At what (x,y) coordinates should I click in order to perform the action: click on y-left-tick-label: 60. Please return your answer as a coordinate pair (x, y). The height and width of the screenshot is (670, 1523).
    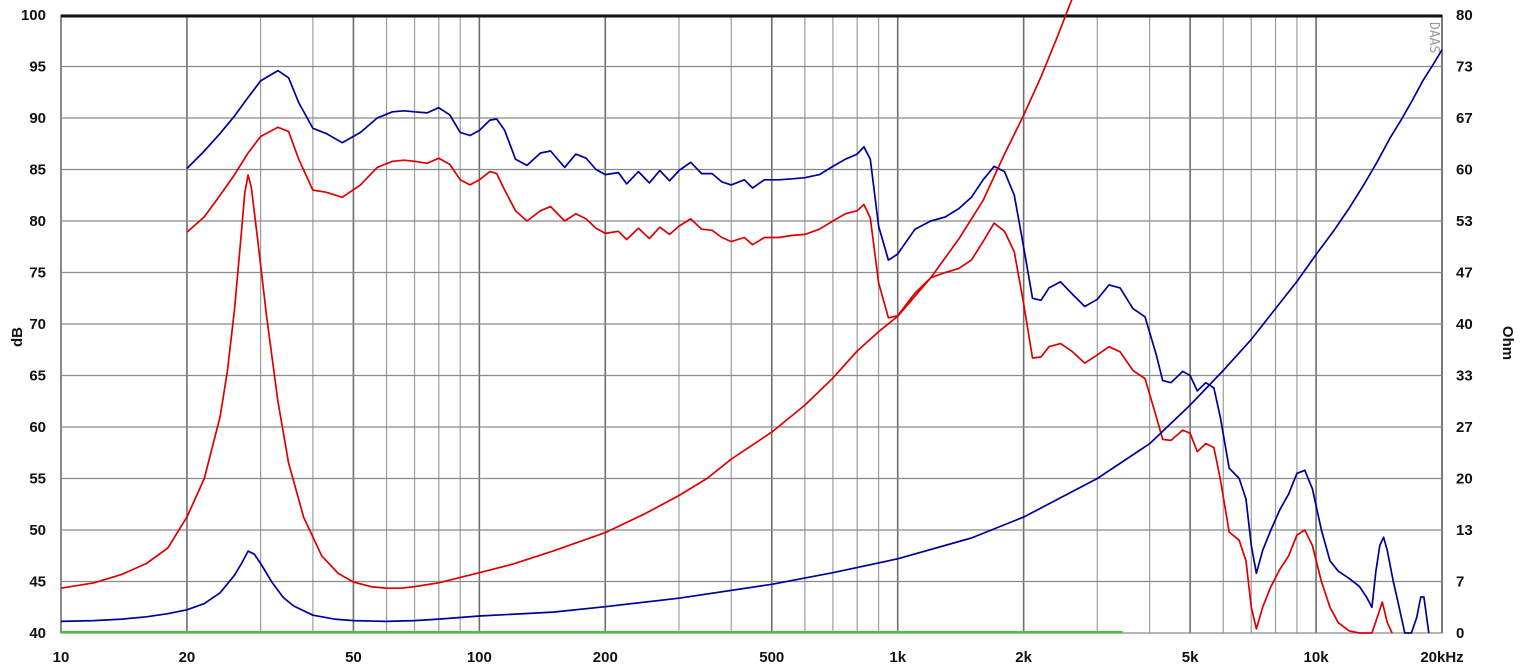
    Looking at the image, I should click on (37, 427).